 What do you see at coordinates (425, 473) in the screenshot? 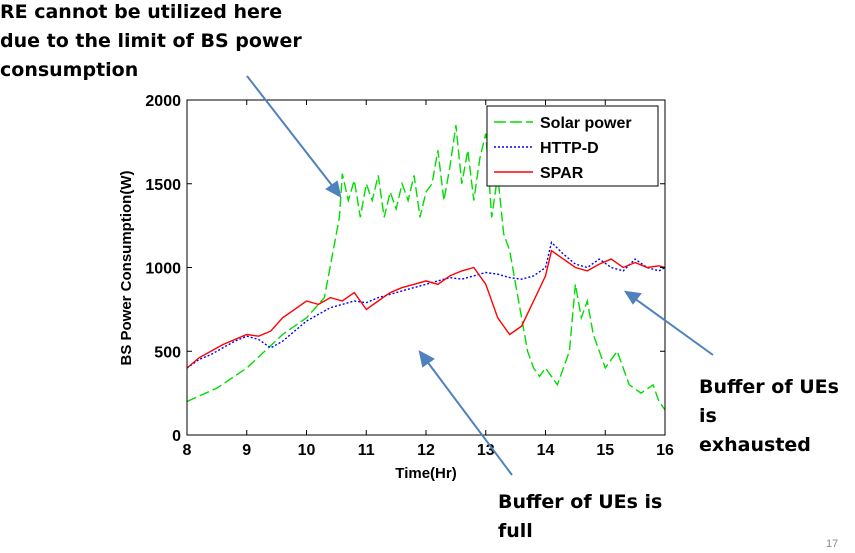
I see `x-axis-label: Time(Hr)` at bounding box center [425, 473].